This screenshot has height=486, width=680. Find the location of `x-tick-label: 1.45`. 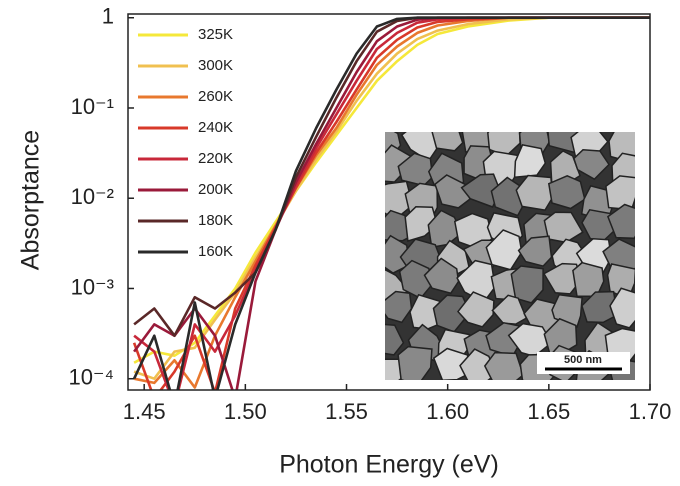

x-tick-label: 1.45 is located at coordinates (144, 411).